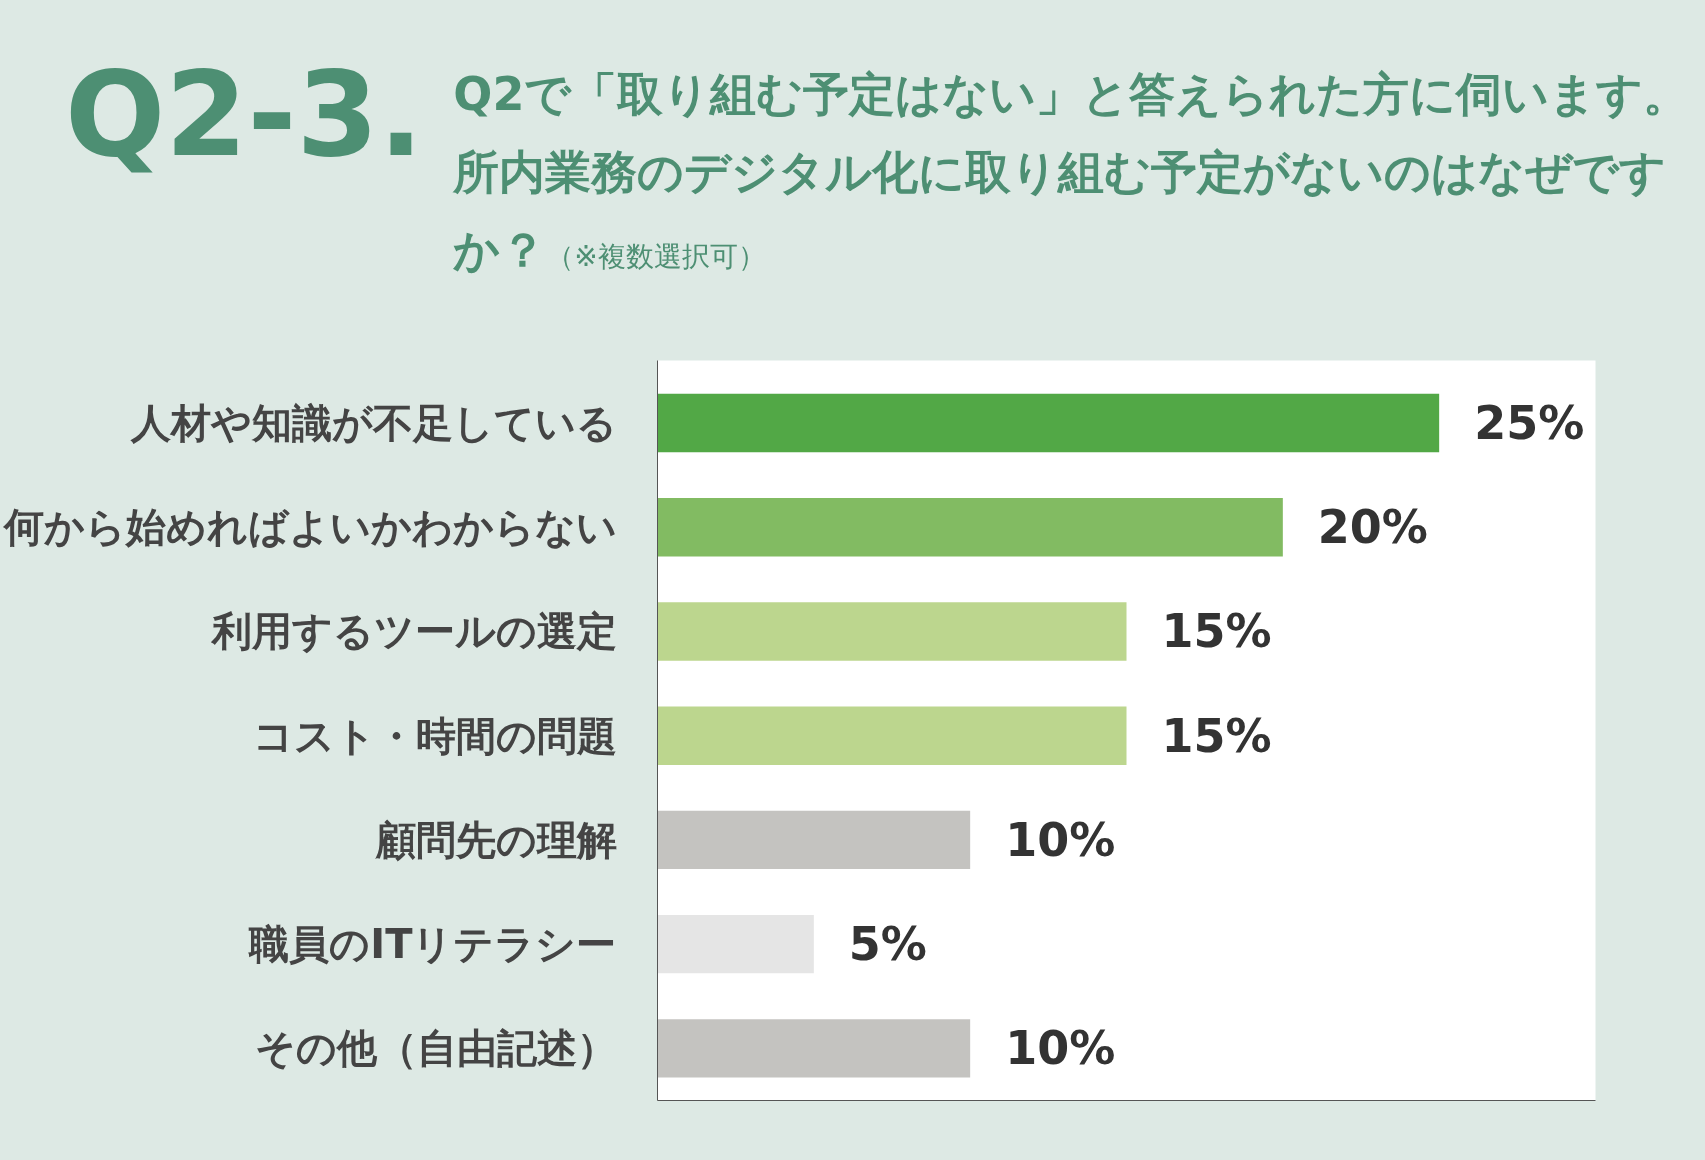  Describe the element at coordinates (244, 115) in the screenshot. I see `chart-title: Q2-3.` at that location.